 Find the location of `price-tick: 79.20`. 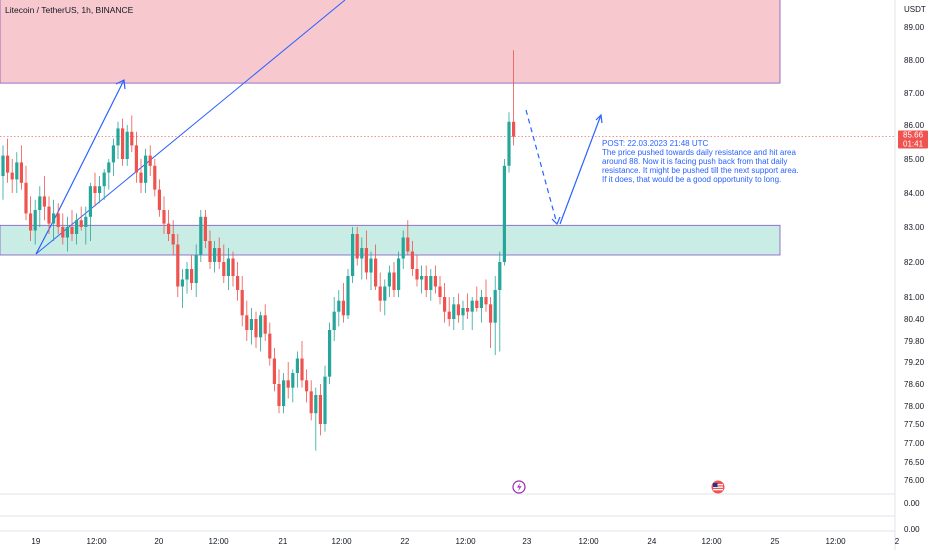

price-tick: 79.20 is located at coordinates (914, 362).